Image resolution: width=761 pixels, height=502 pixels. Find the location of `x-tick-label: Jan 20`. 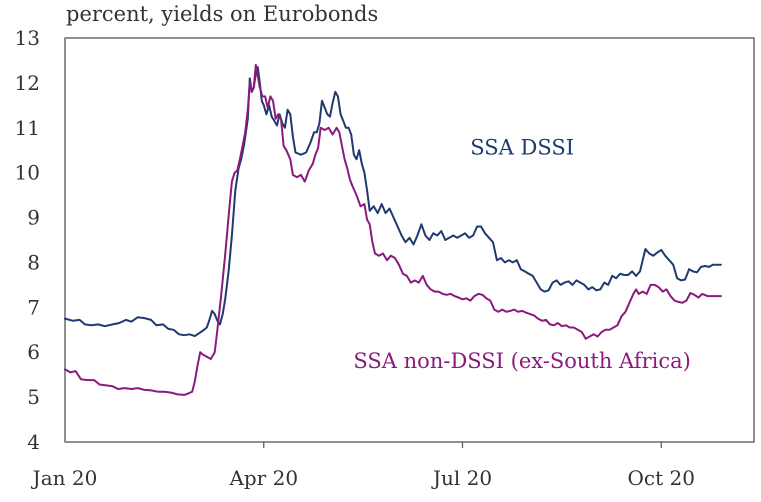

x-tick-label: Jan 20 is located at coordinates (64, 478).